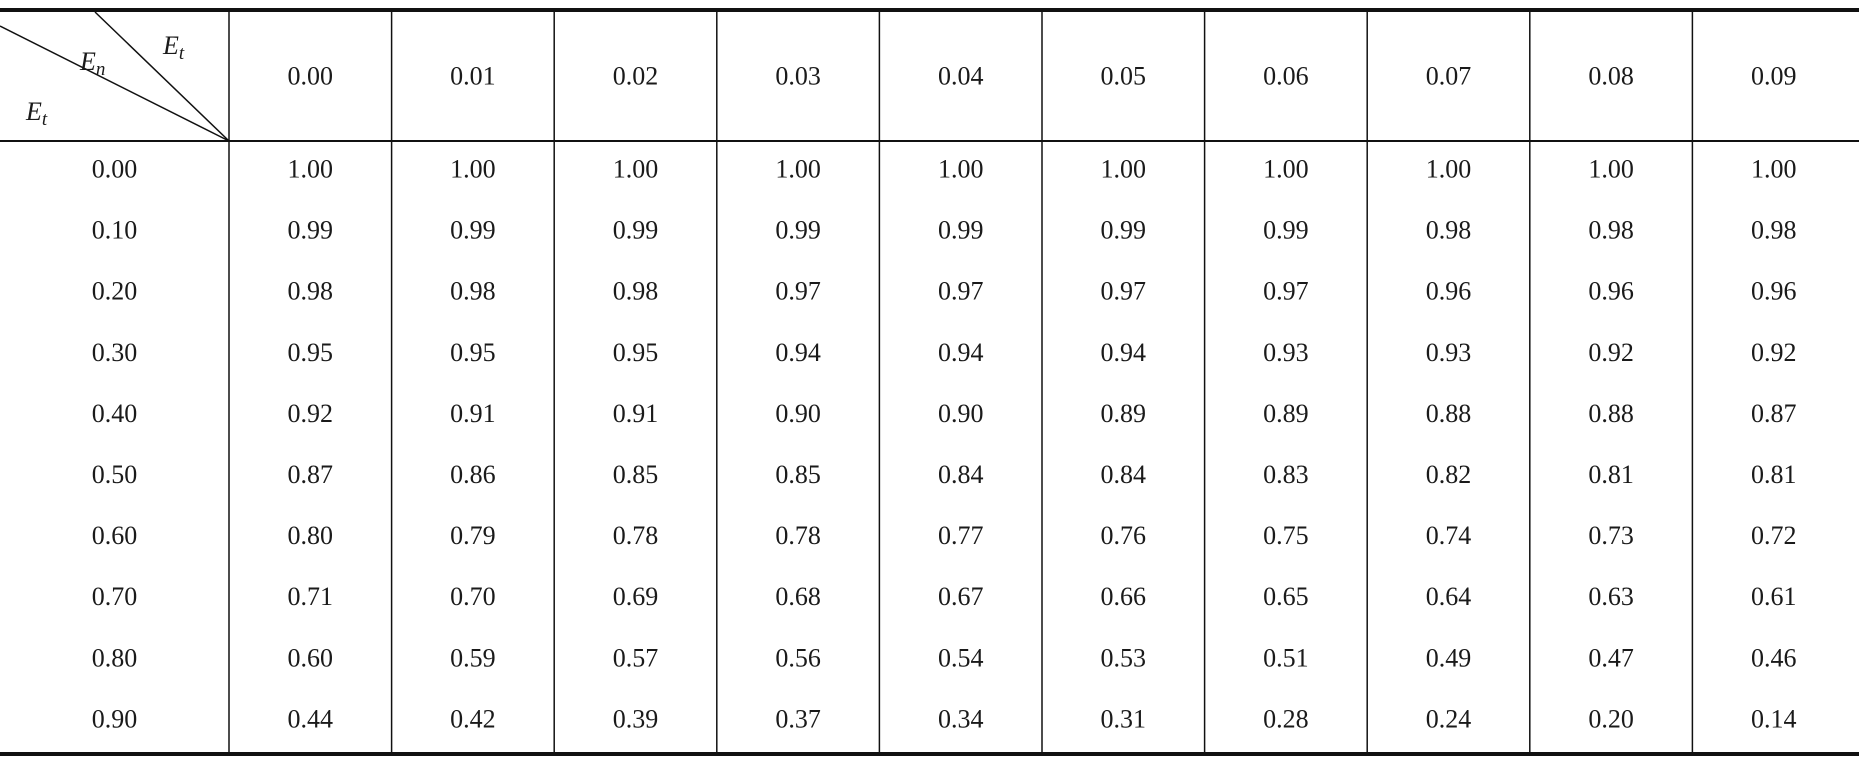  Describe the element at coordinates (798, 75) in the screenshot. I see `column-header: 0.03` at that location.